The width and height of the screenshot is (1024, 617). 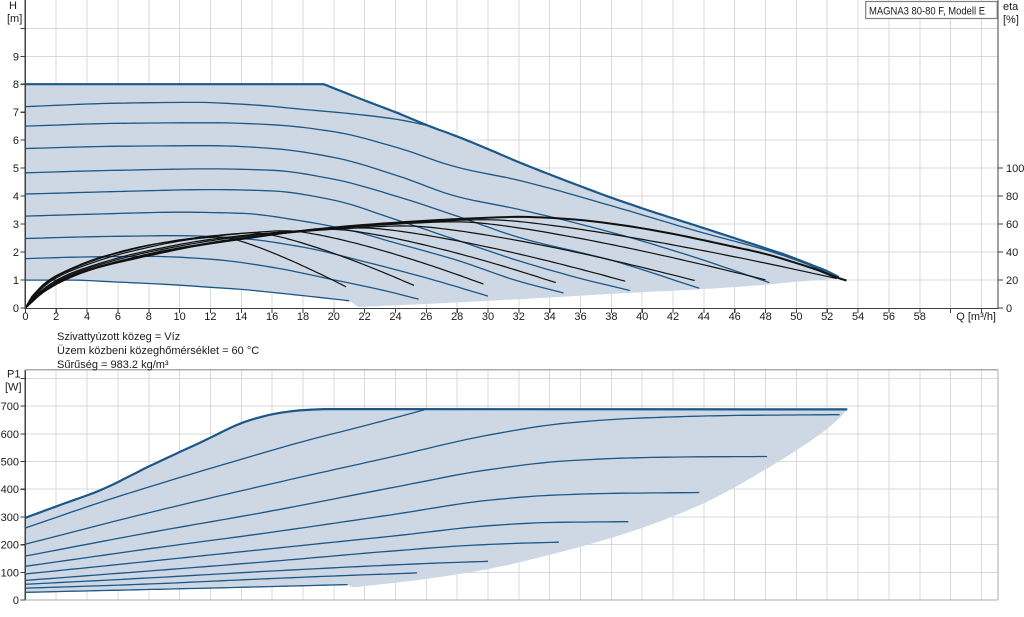 I want to click on svg-text: 36, so click(x=580, y=317).